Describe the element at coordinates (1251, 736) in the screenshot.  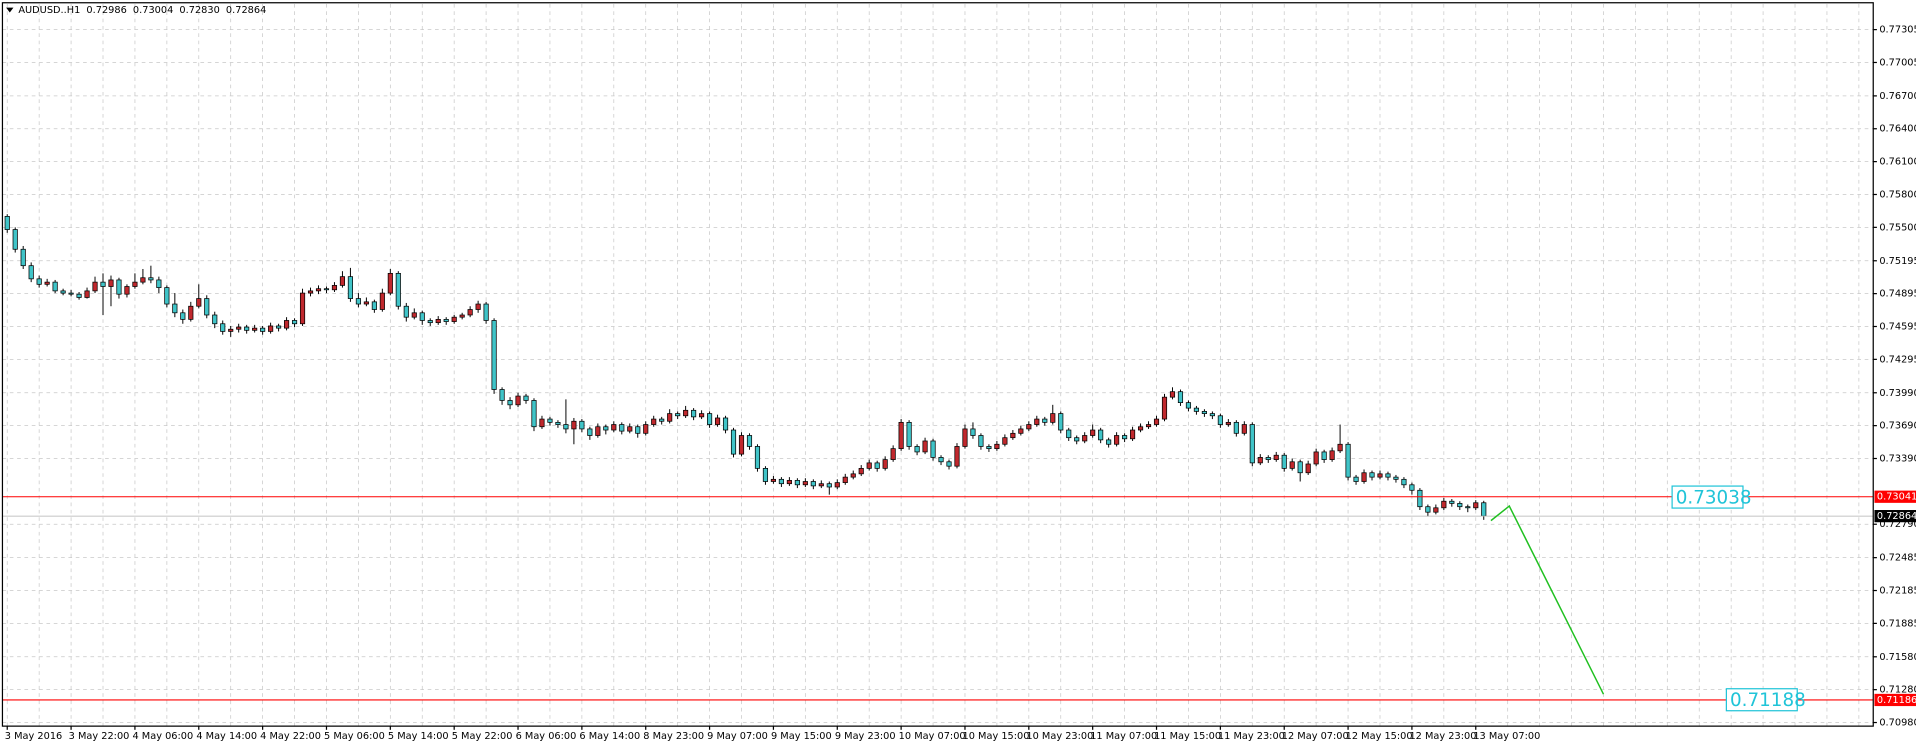
I see `x-tick-label: 11 May 23:00` at that location.